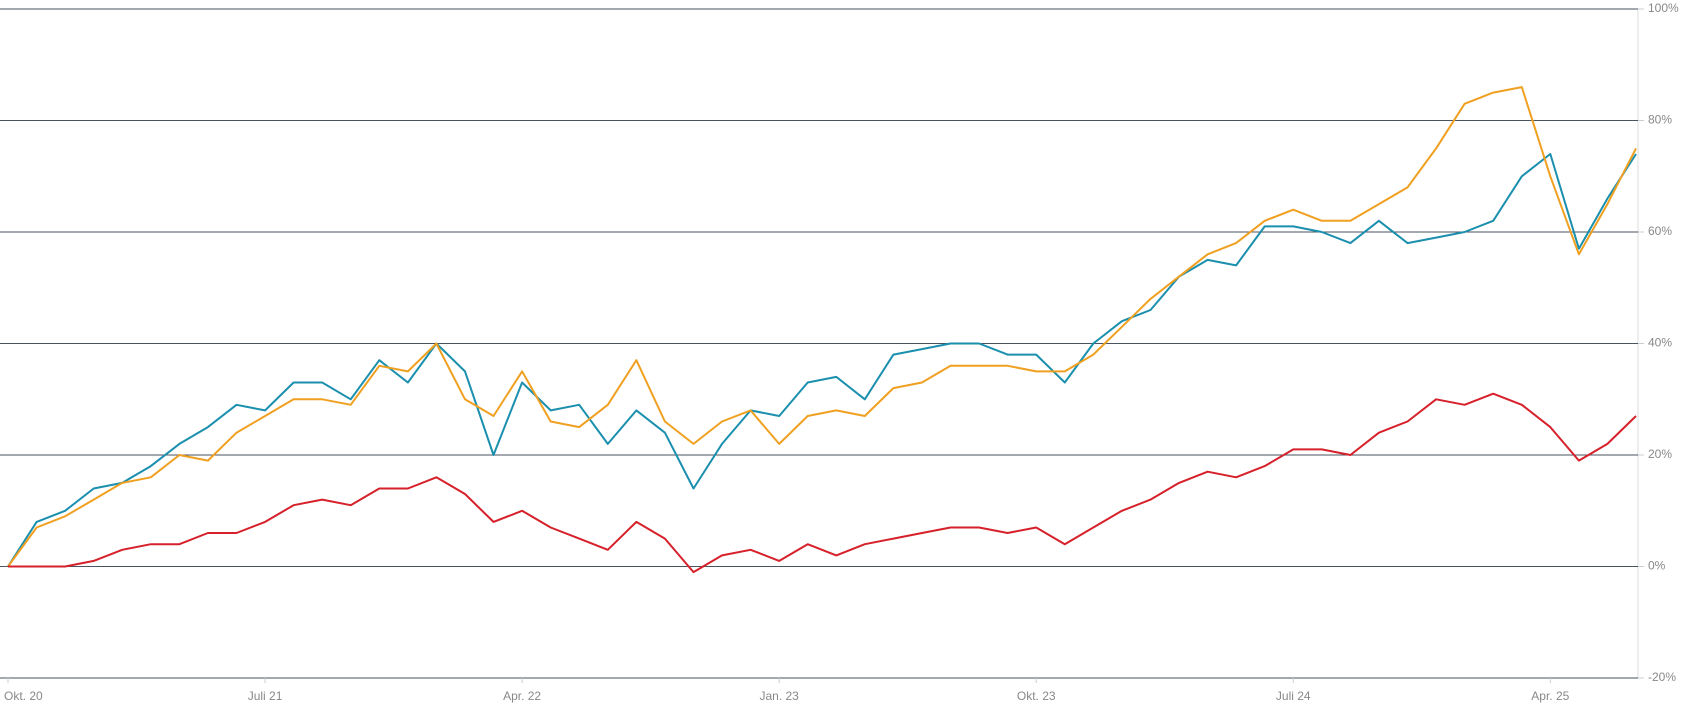 The height and width of the screenshot is (712, 1692). What do you see at coordinates (1662, 677) in the screenshot?
I see `y-tick-label: -20%` at bounding box center [1662, 677].